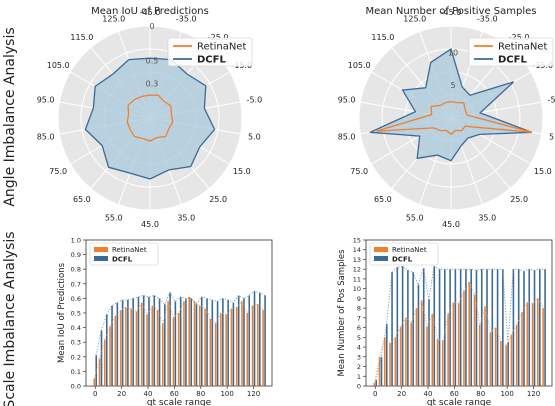  Describe the element at coordinates (113, 18) in the screenshot. I see `angle-tick-label: 125.0` at that location.